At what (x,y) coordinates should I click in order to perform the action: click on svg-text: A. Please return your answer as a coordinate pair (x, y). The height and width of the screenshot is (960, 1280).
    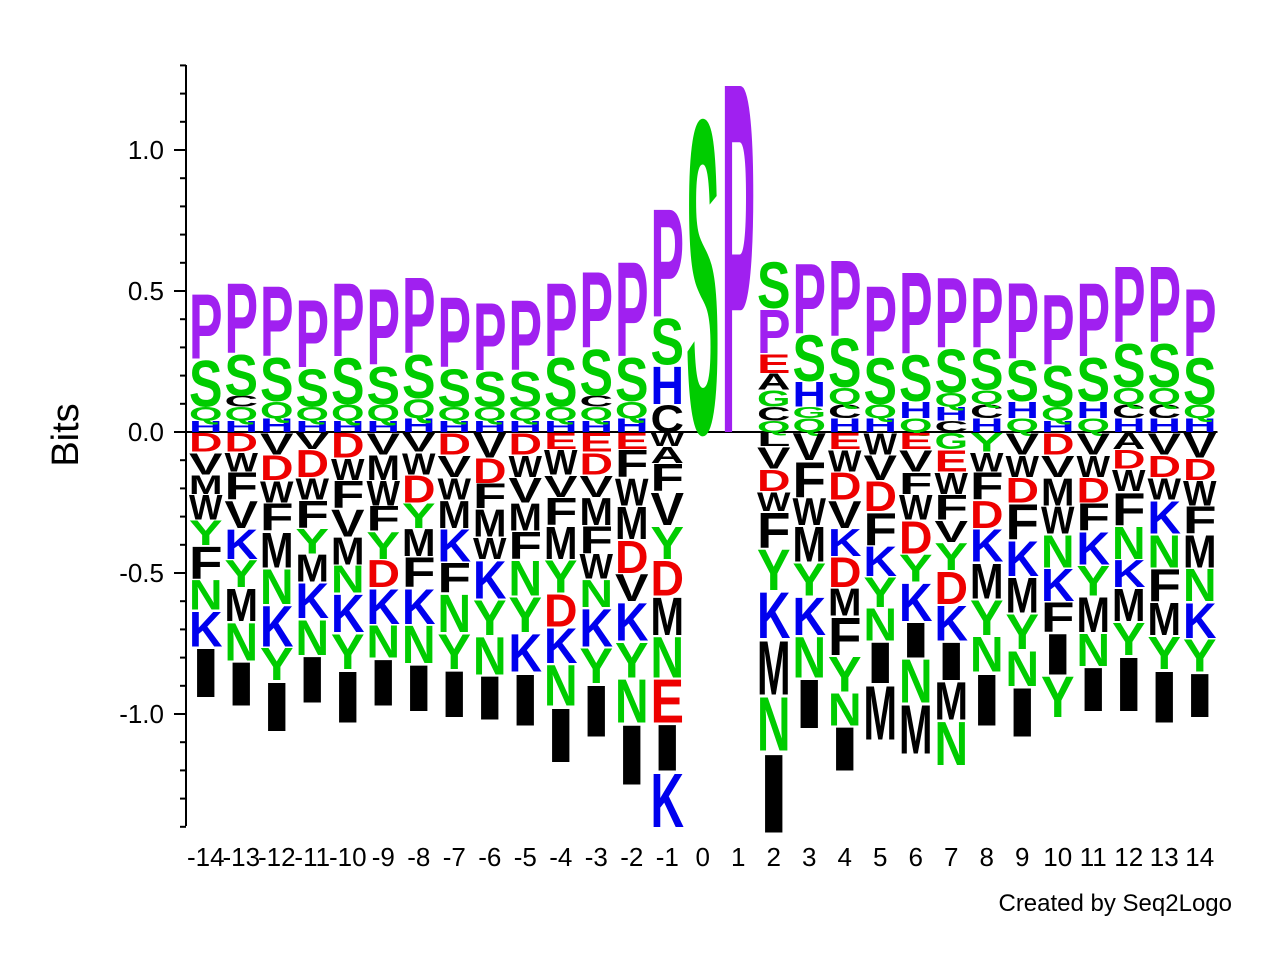
    Looking at the image, I should click on (1128, 441).